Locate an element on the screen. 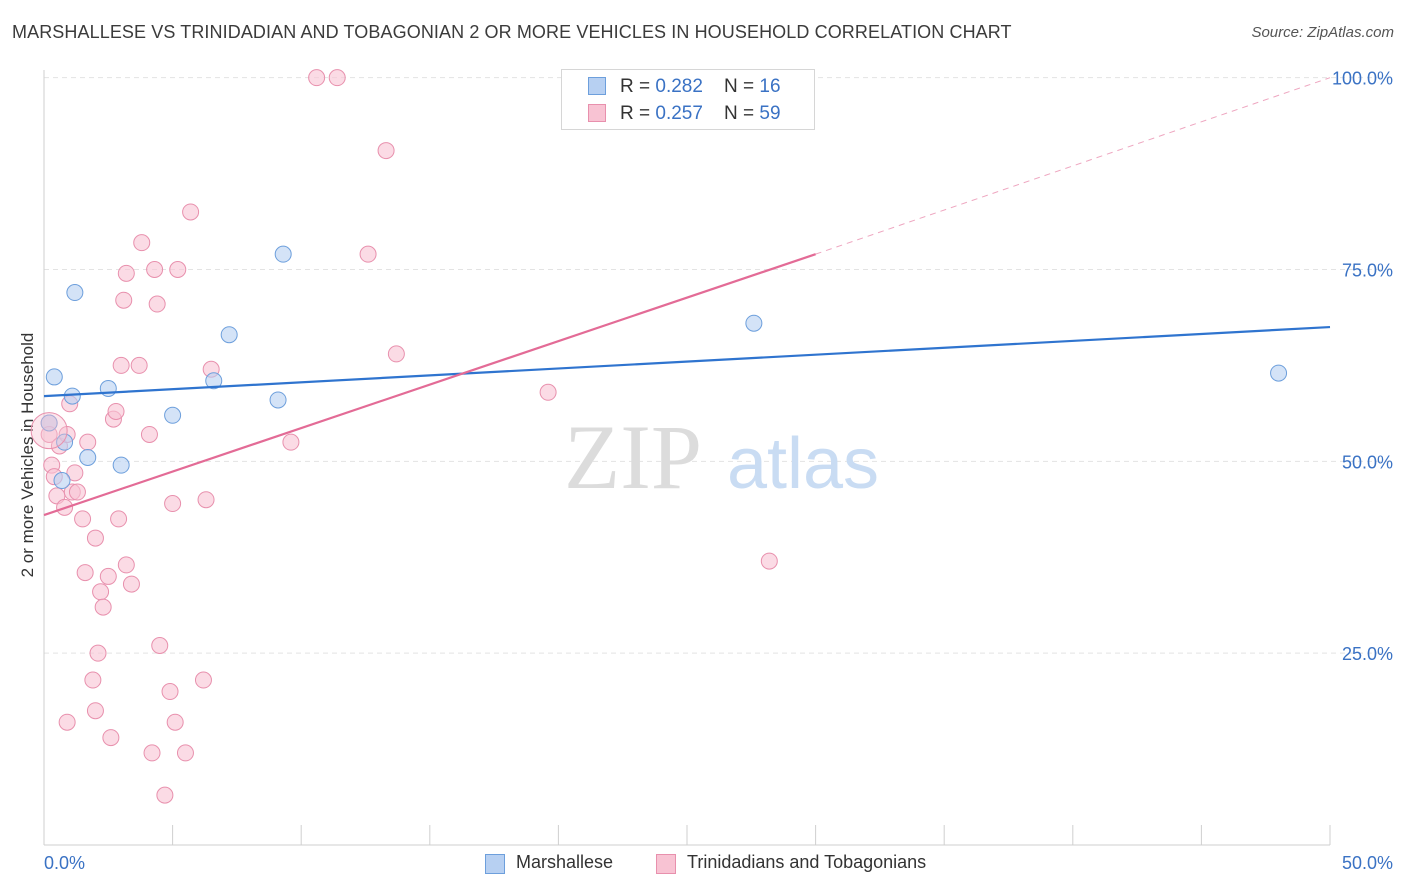  stats-legend: R = 0.282 N = 16 R = 0.257 N = 59 is located at coordinates (688, 99).